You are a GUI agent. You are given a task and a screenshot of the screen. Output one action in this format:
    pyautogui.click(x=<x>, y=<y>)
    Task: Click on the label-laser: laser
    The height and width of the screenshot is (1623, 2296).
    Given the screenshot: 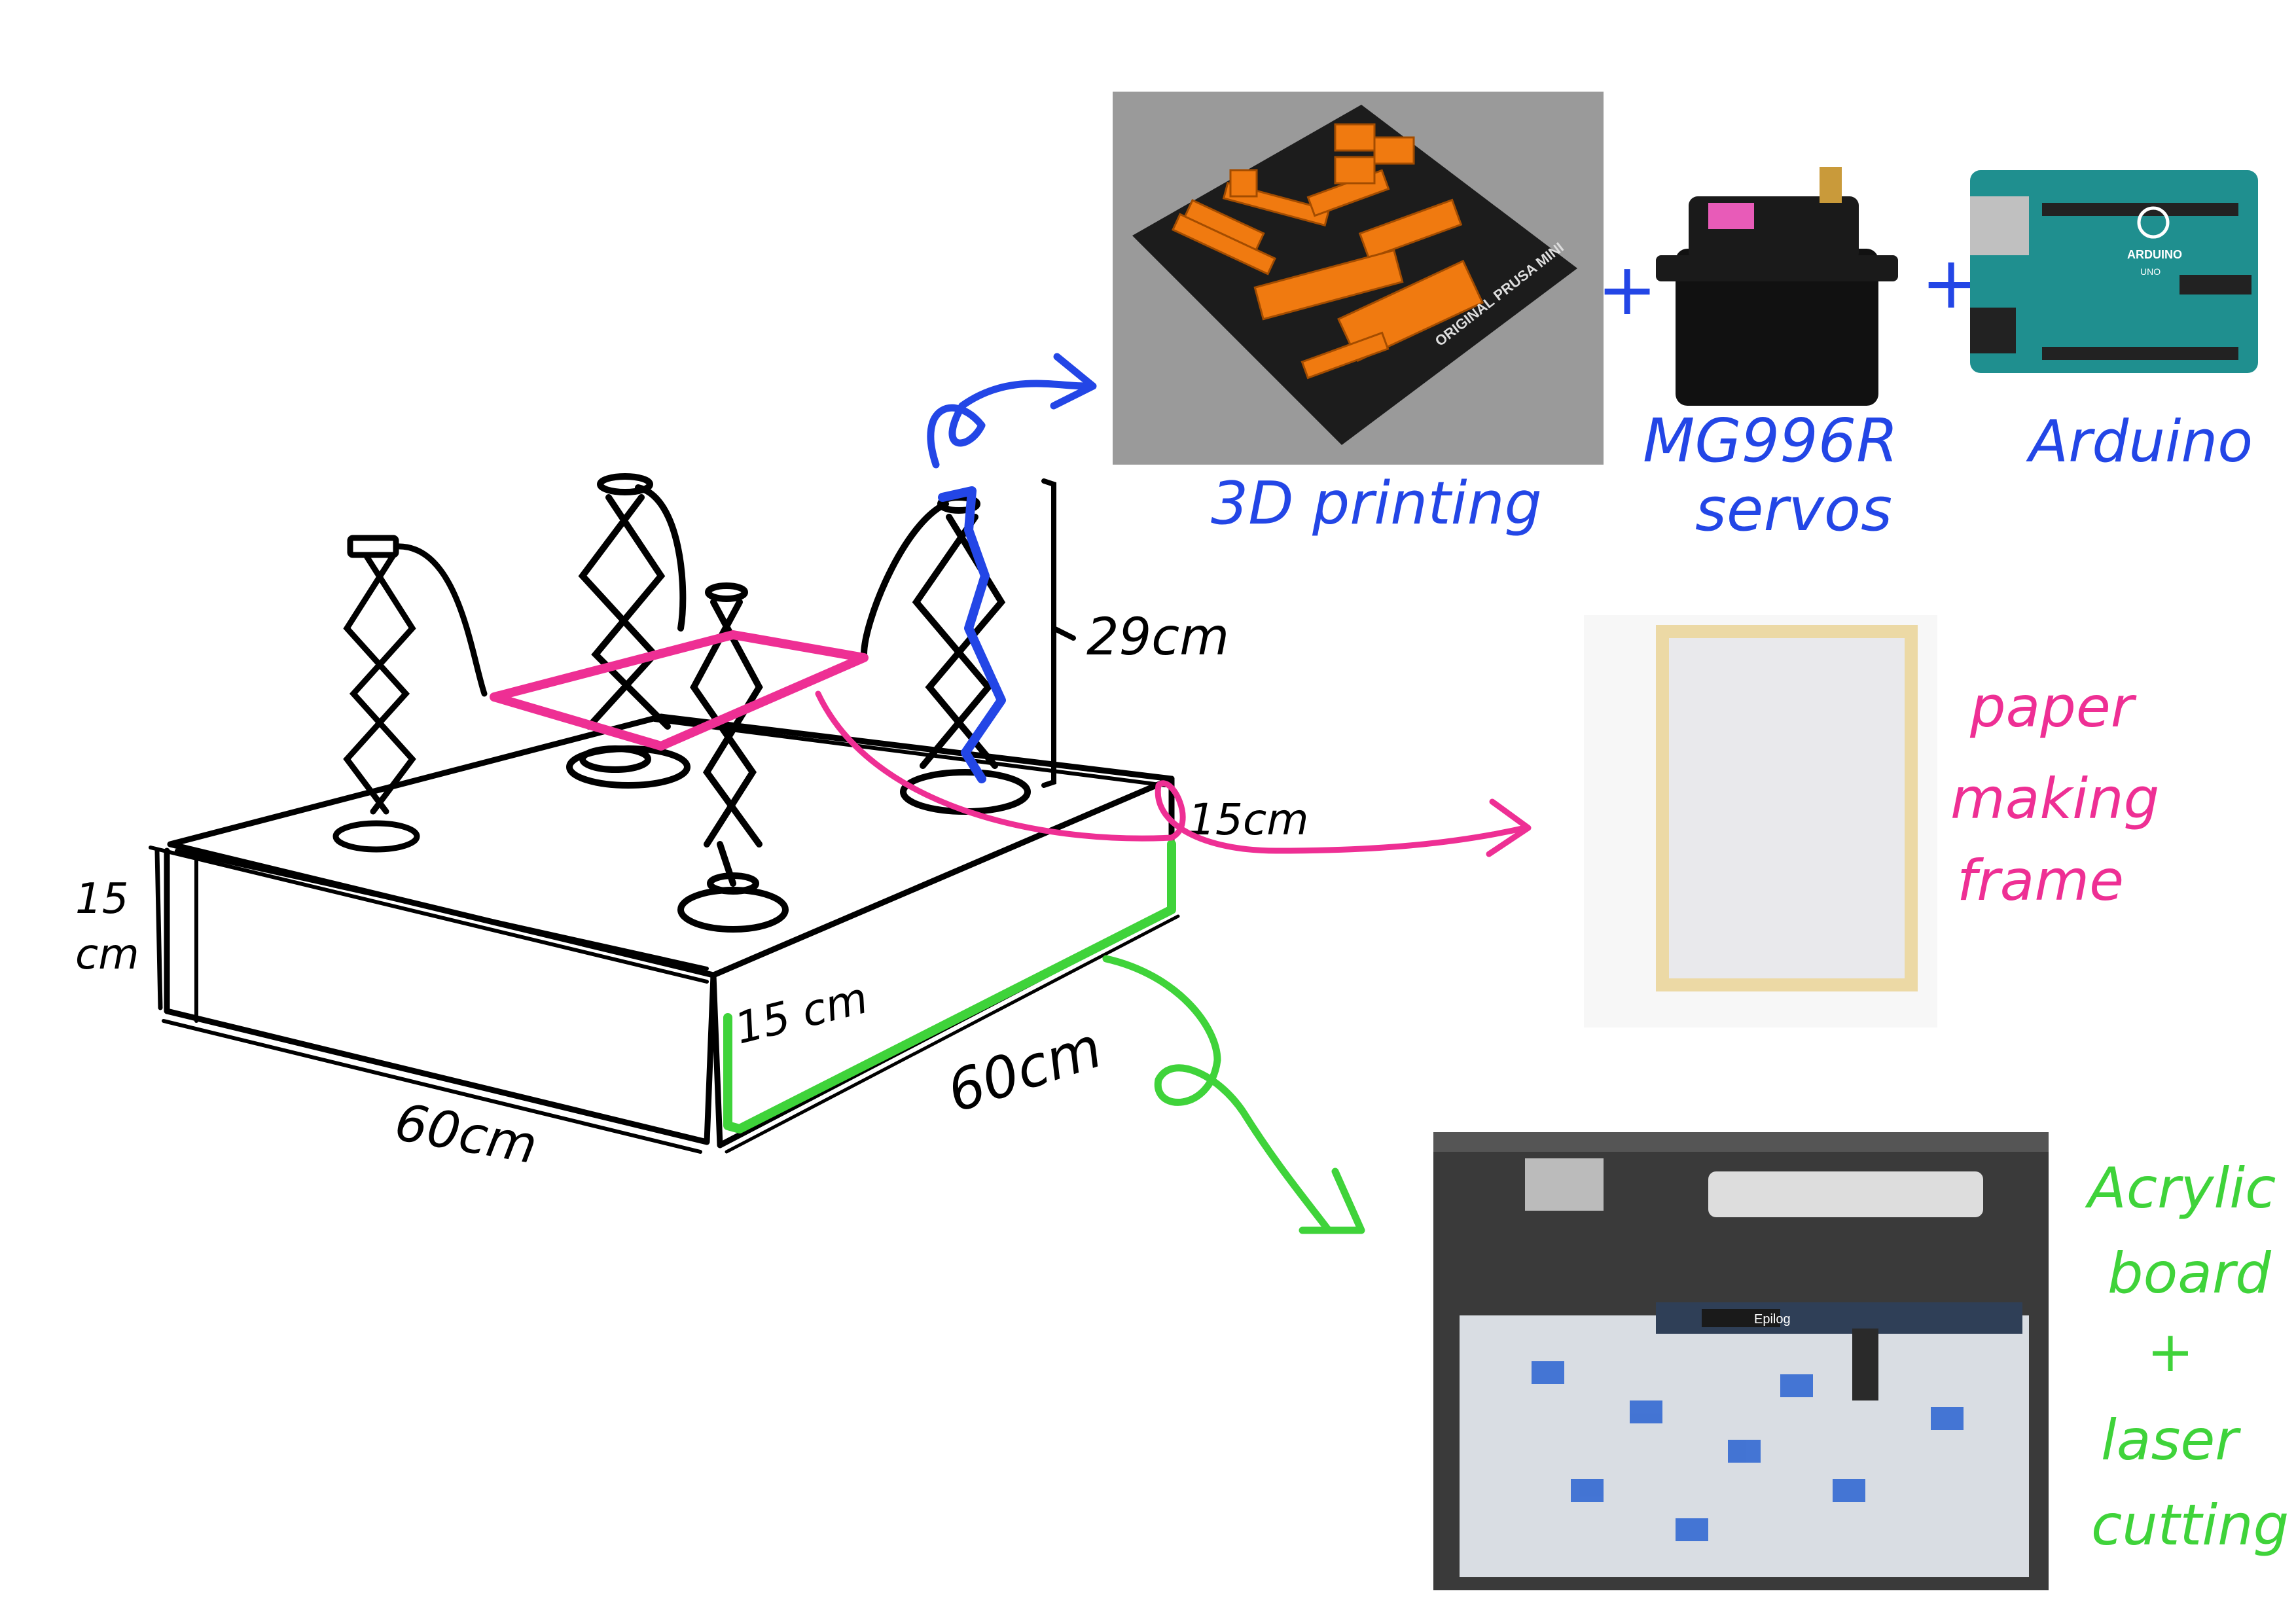 What is the action you would take?
    pyautogui.click(x=2171, y=1441)
    